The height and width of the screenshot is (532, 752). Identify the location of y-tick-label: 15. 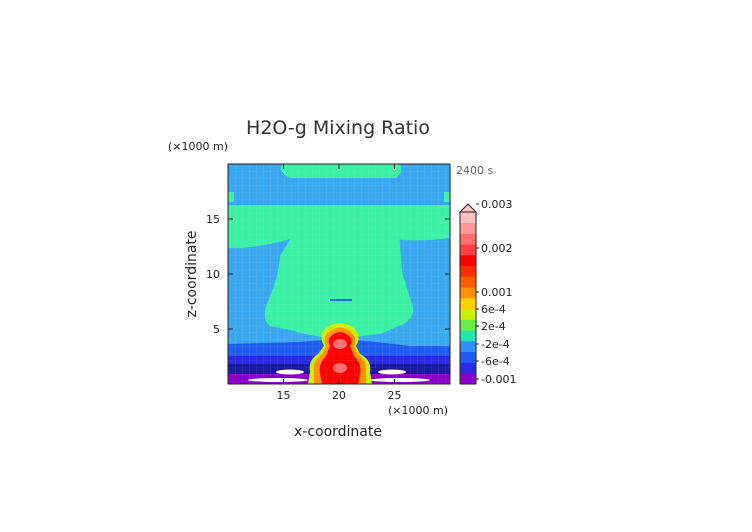
(213, 219).